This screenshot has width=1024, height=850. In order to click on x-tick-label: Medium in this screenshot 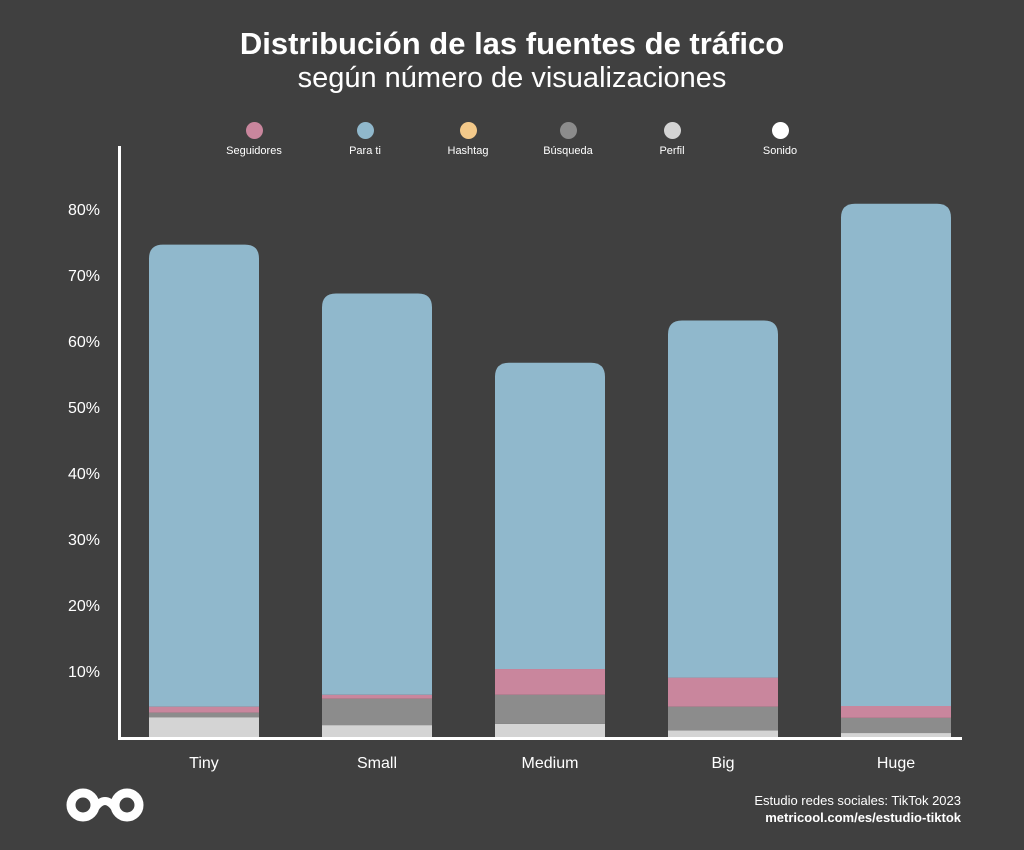, I will do `click(550, 763)`.